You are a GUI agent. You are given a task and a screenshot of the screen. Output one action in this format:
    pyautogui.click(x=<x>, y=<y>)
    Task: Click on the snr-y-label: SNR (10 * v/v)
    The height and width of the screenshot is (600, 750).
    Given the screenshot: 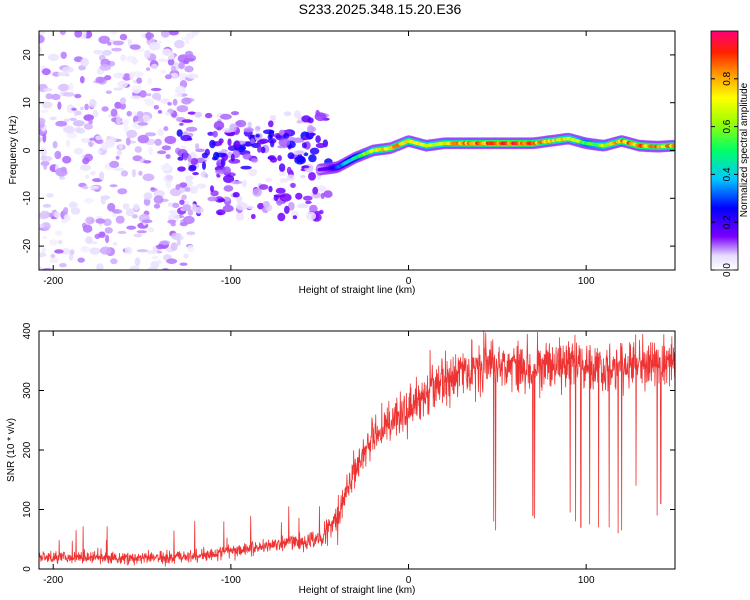 What is the action you would take?
    pyautogui.click(x=11, y=450)
    